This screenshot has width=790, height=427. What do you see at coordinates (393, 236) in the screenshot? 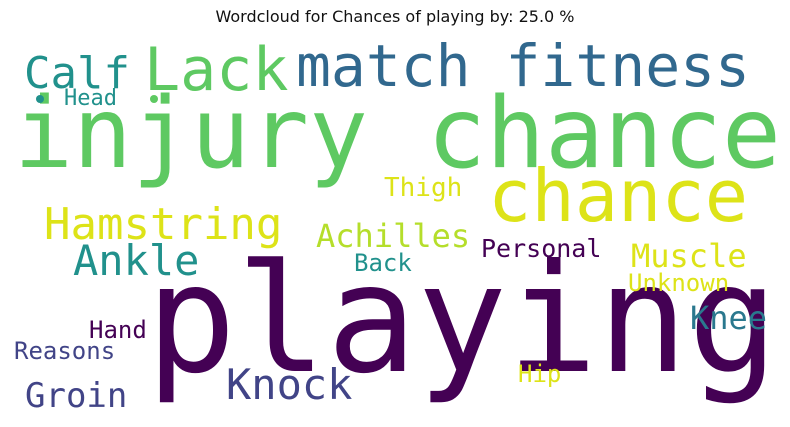
I see `word-achilles: Achilles` at bounding box center [393, 236].